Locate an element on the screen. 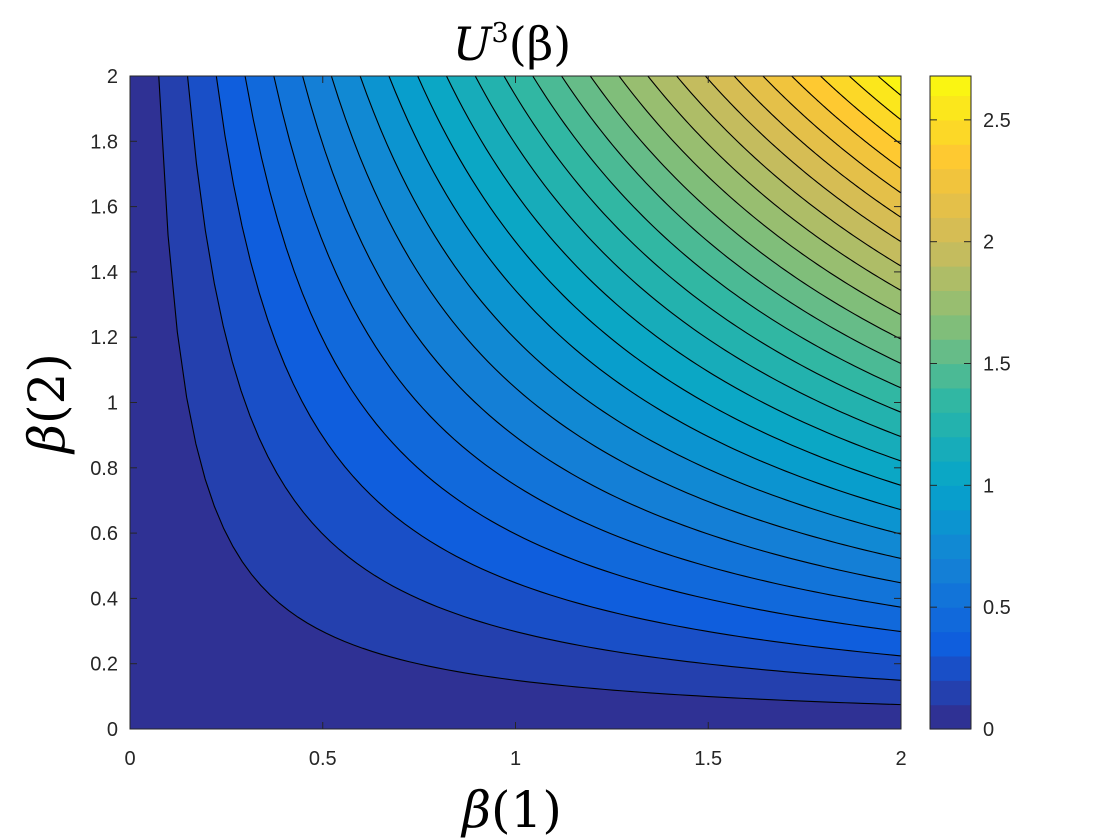  y-axis-label-index: (2) is located at coordinates (47, 388).